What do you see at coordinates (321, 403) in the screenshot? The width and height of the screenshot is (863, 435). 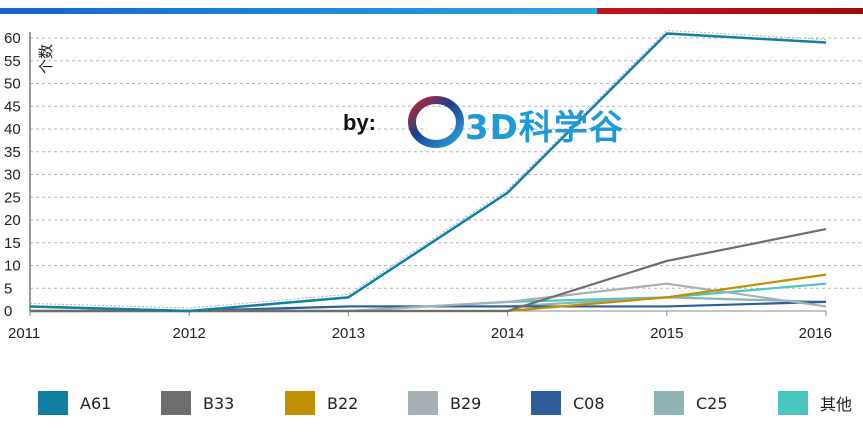 I see `legend-item: B22` at bounding box center [321, 403].